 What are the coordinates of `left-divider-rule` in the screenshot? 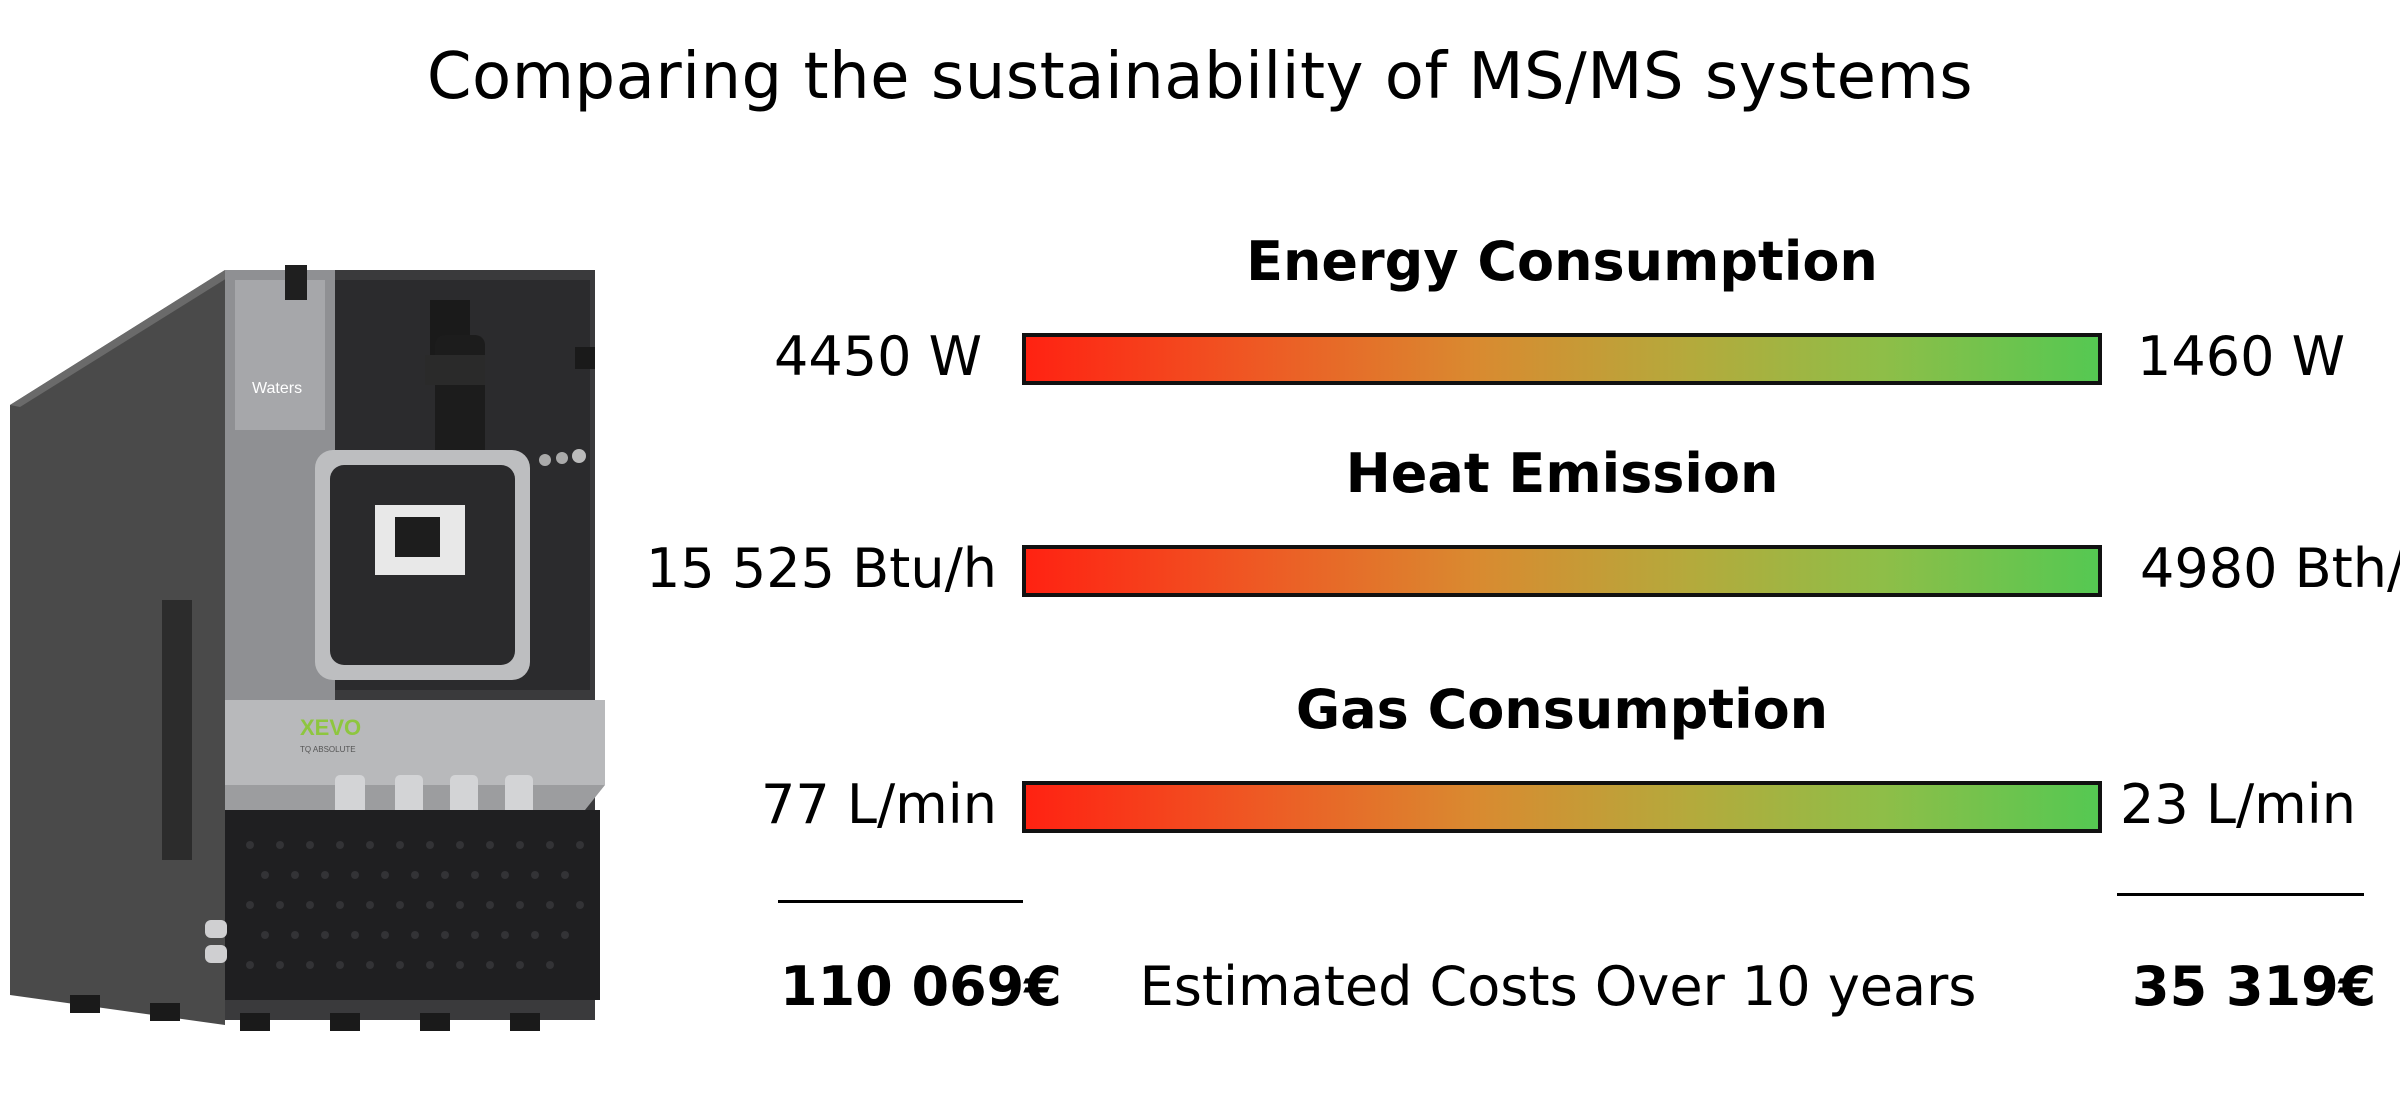 It's located at (900, 901).